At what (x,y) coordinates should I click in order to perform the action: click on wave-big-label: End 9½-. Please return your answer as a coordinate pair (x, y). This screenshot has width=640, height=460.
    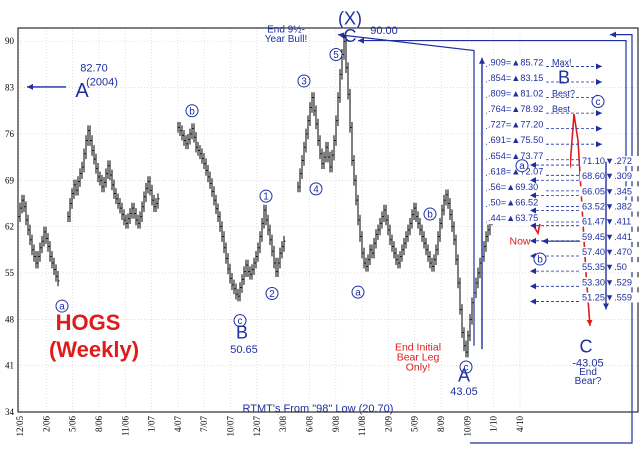
    Looking at the image, I should click on (286, 30).